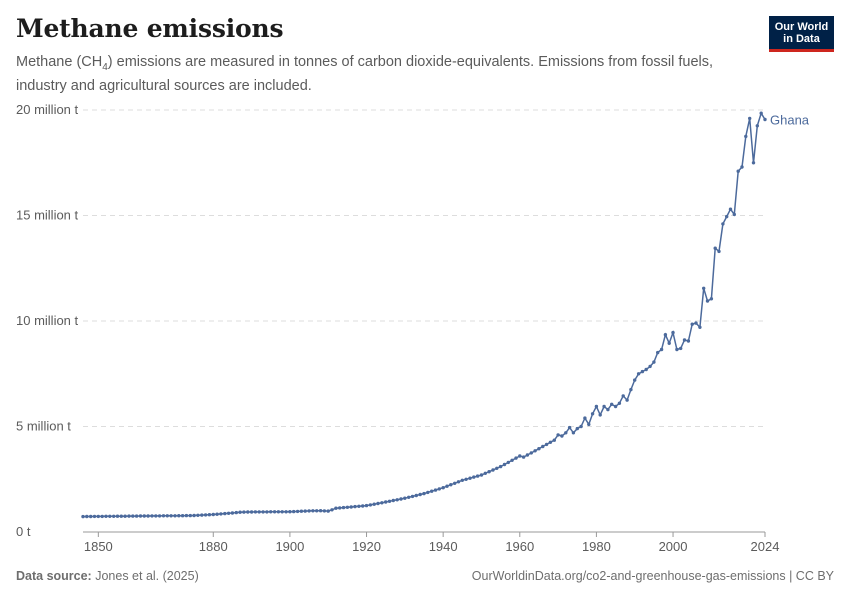 Image resolution: width=850 pixels, height=600 pixels. Describe the element at coordinates (366, 546) in the screenshot. I see `x-tick-label: 1920` at that location.